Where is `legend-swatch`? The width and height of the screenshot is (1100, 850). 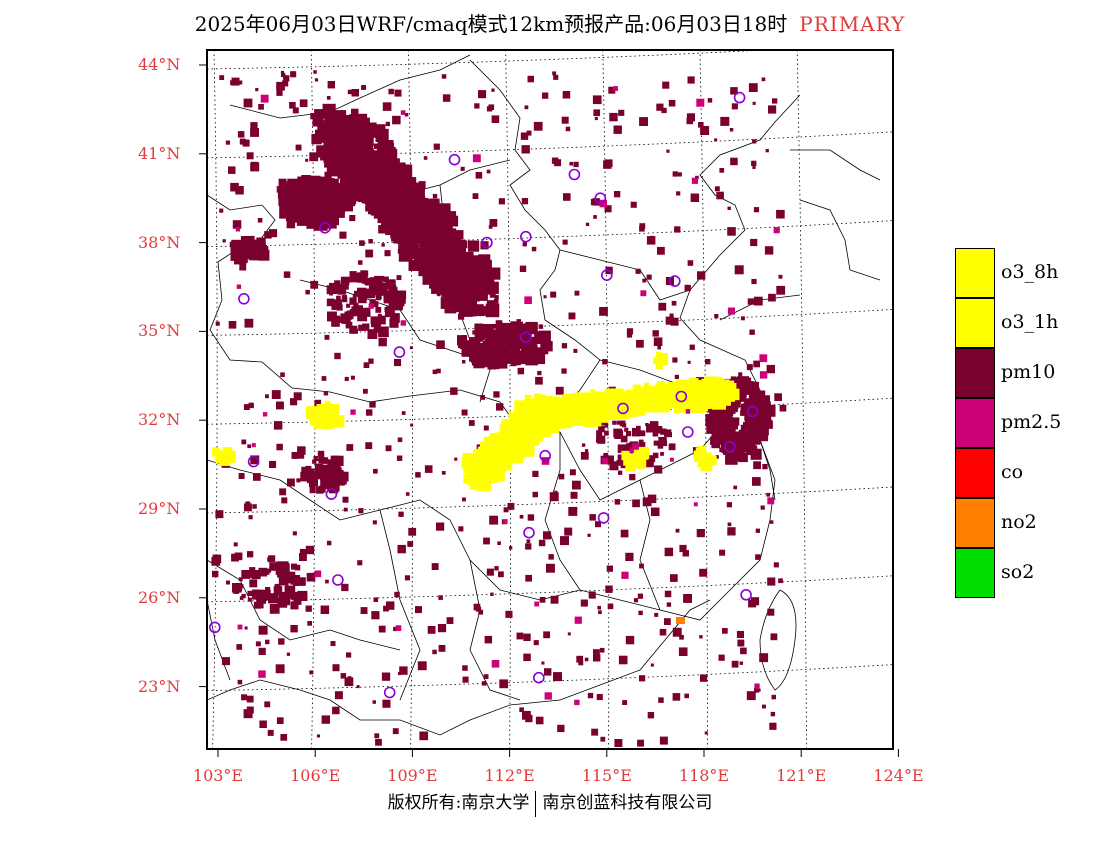 legend-swatch is located at coordinates (975, 423).